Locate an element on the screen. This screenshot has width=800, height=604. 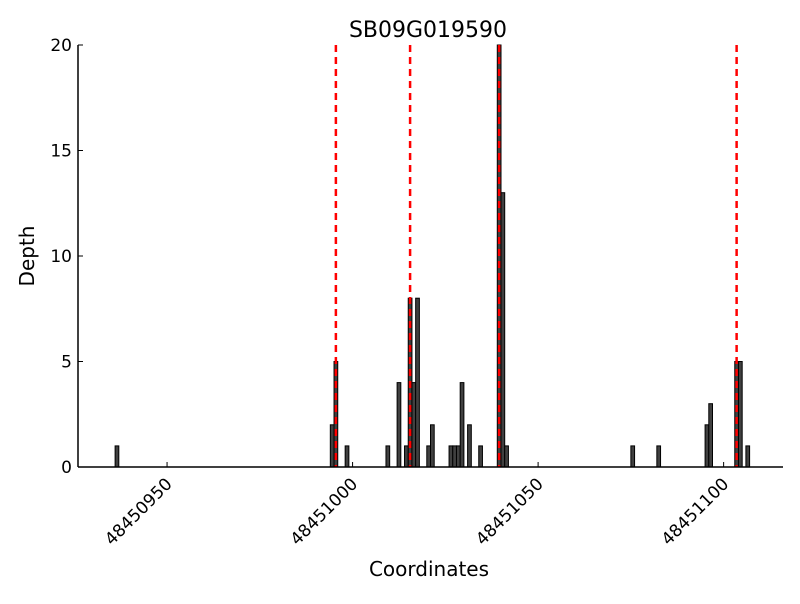
y-tick-label: 5 is located at coordinates (66, 363).